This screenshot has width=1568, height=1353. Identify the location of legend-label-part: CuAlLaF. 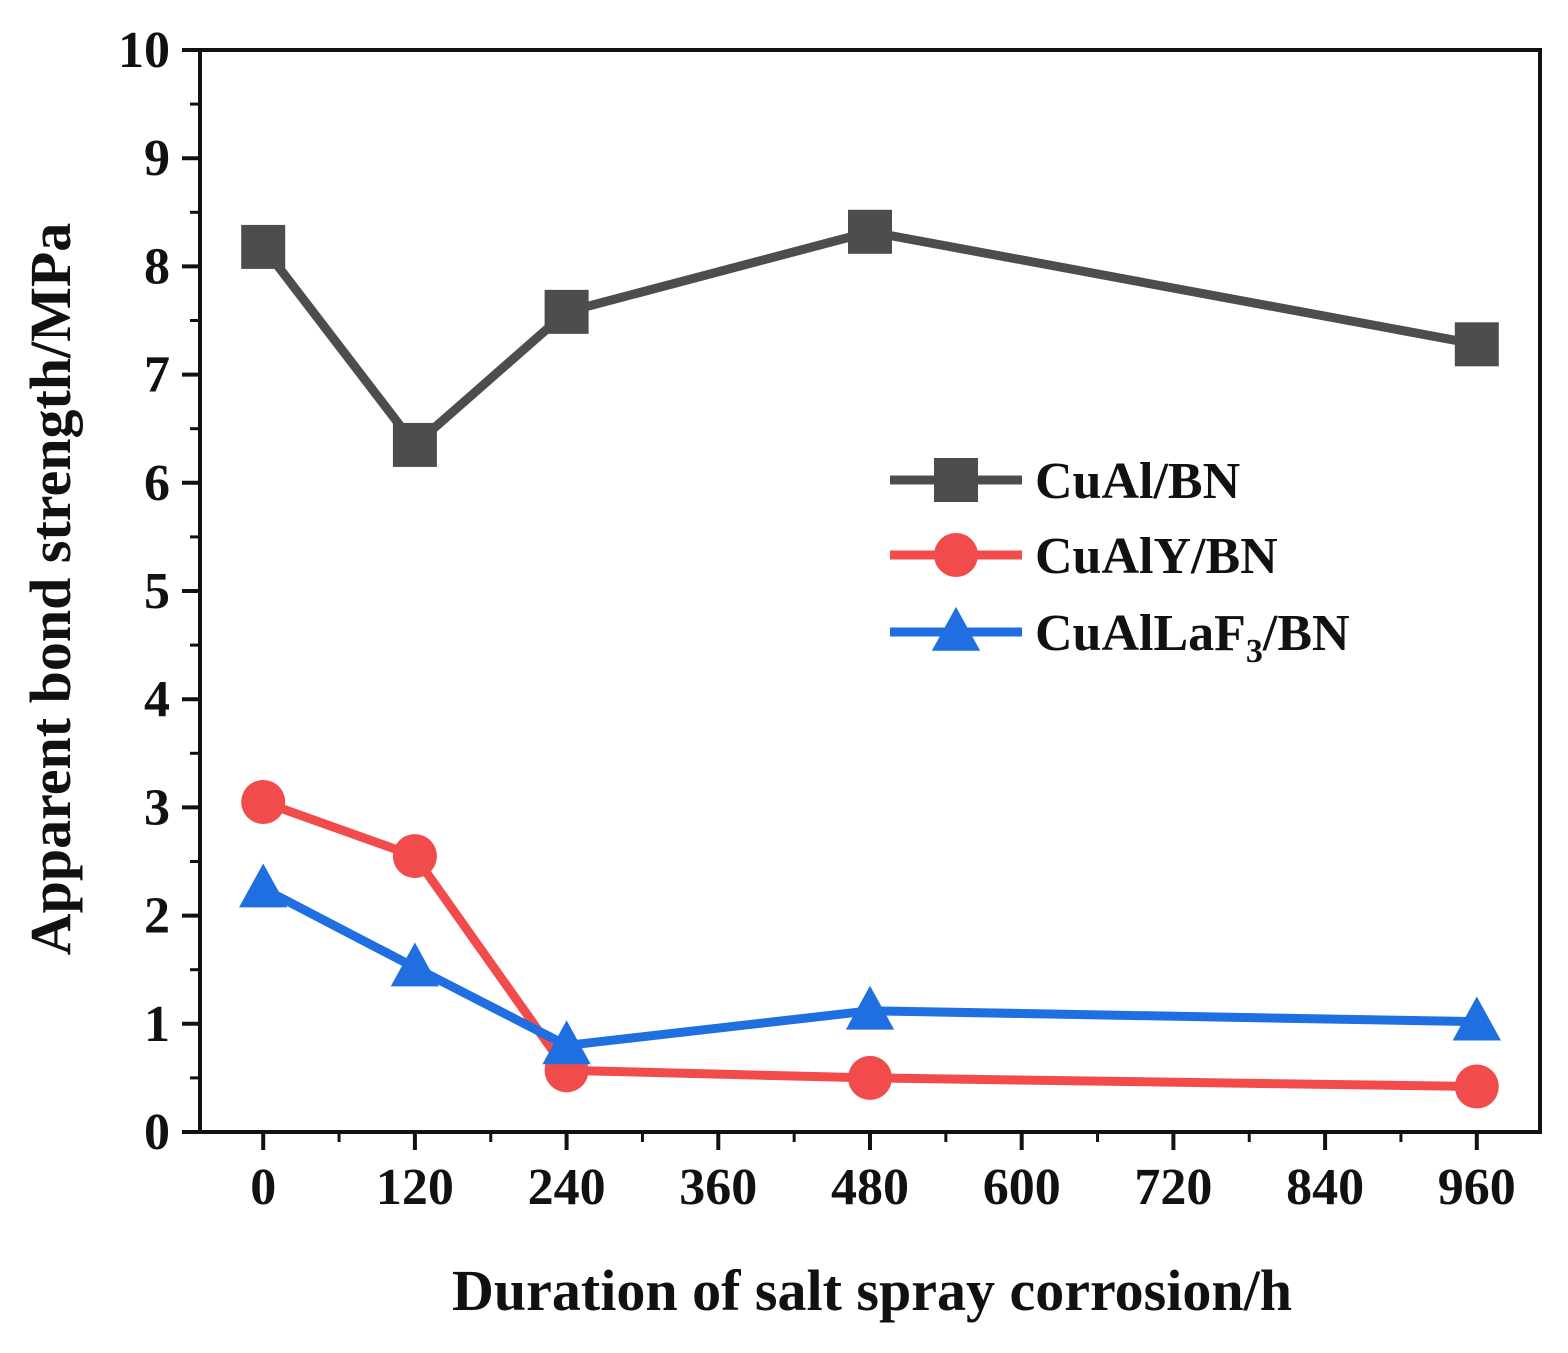
(1140, 633).